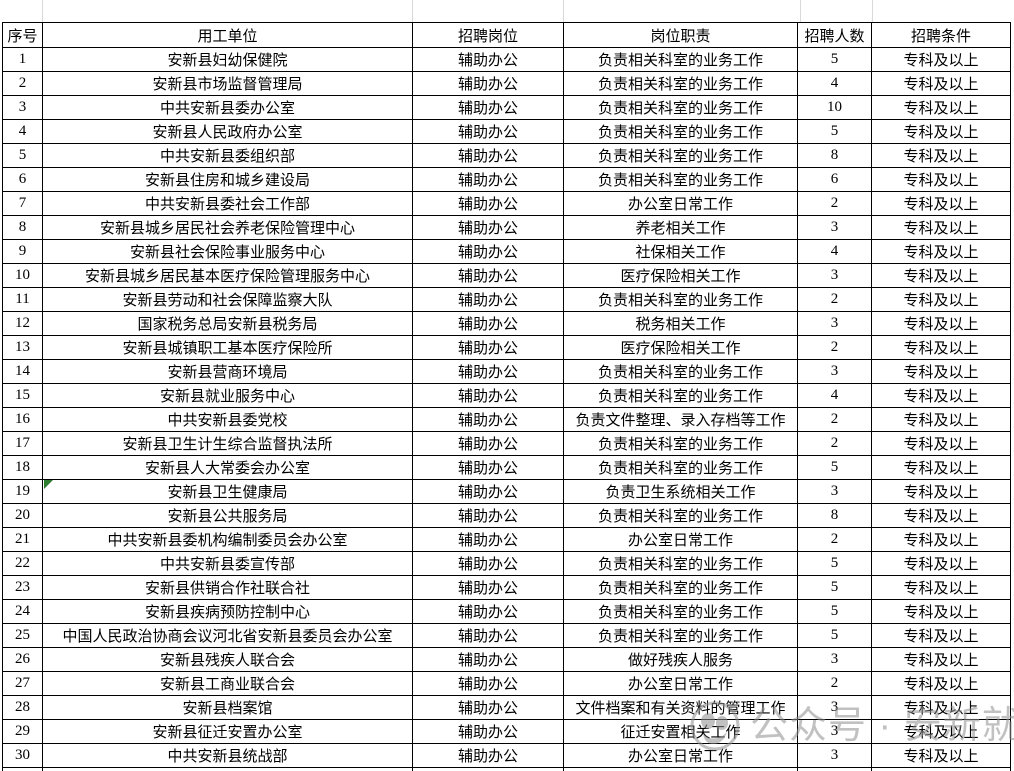 The height and width of the screenshot is (771, 1014). Describe the element at coordinates (506, 251) in the screenshot. I see `table-row: 9 安新县社会保险事业服务中心 辅助办公 社保相关工作 4 专科及以上` at that location.